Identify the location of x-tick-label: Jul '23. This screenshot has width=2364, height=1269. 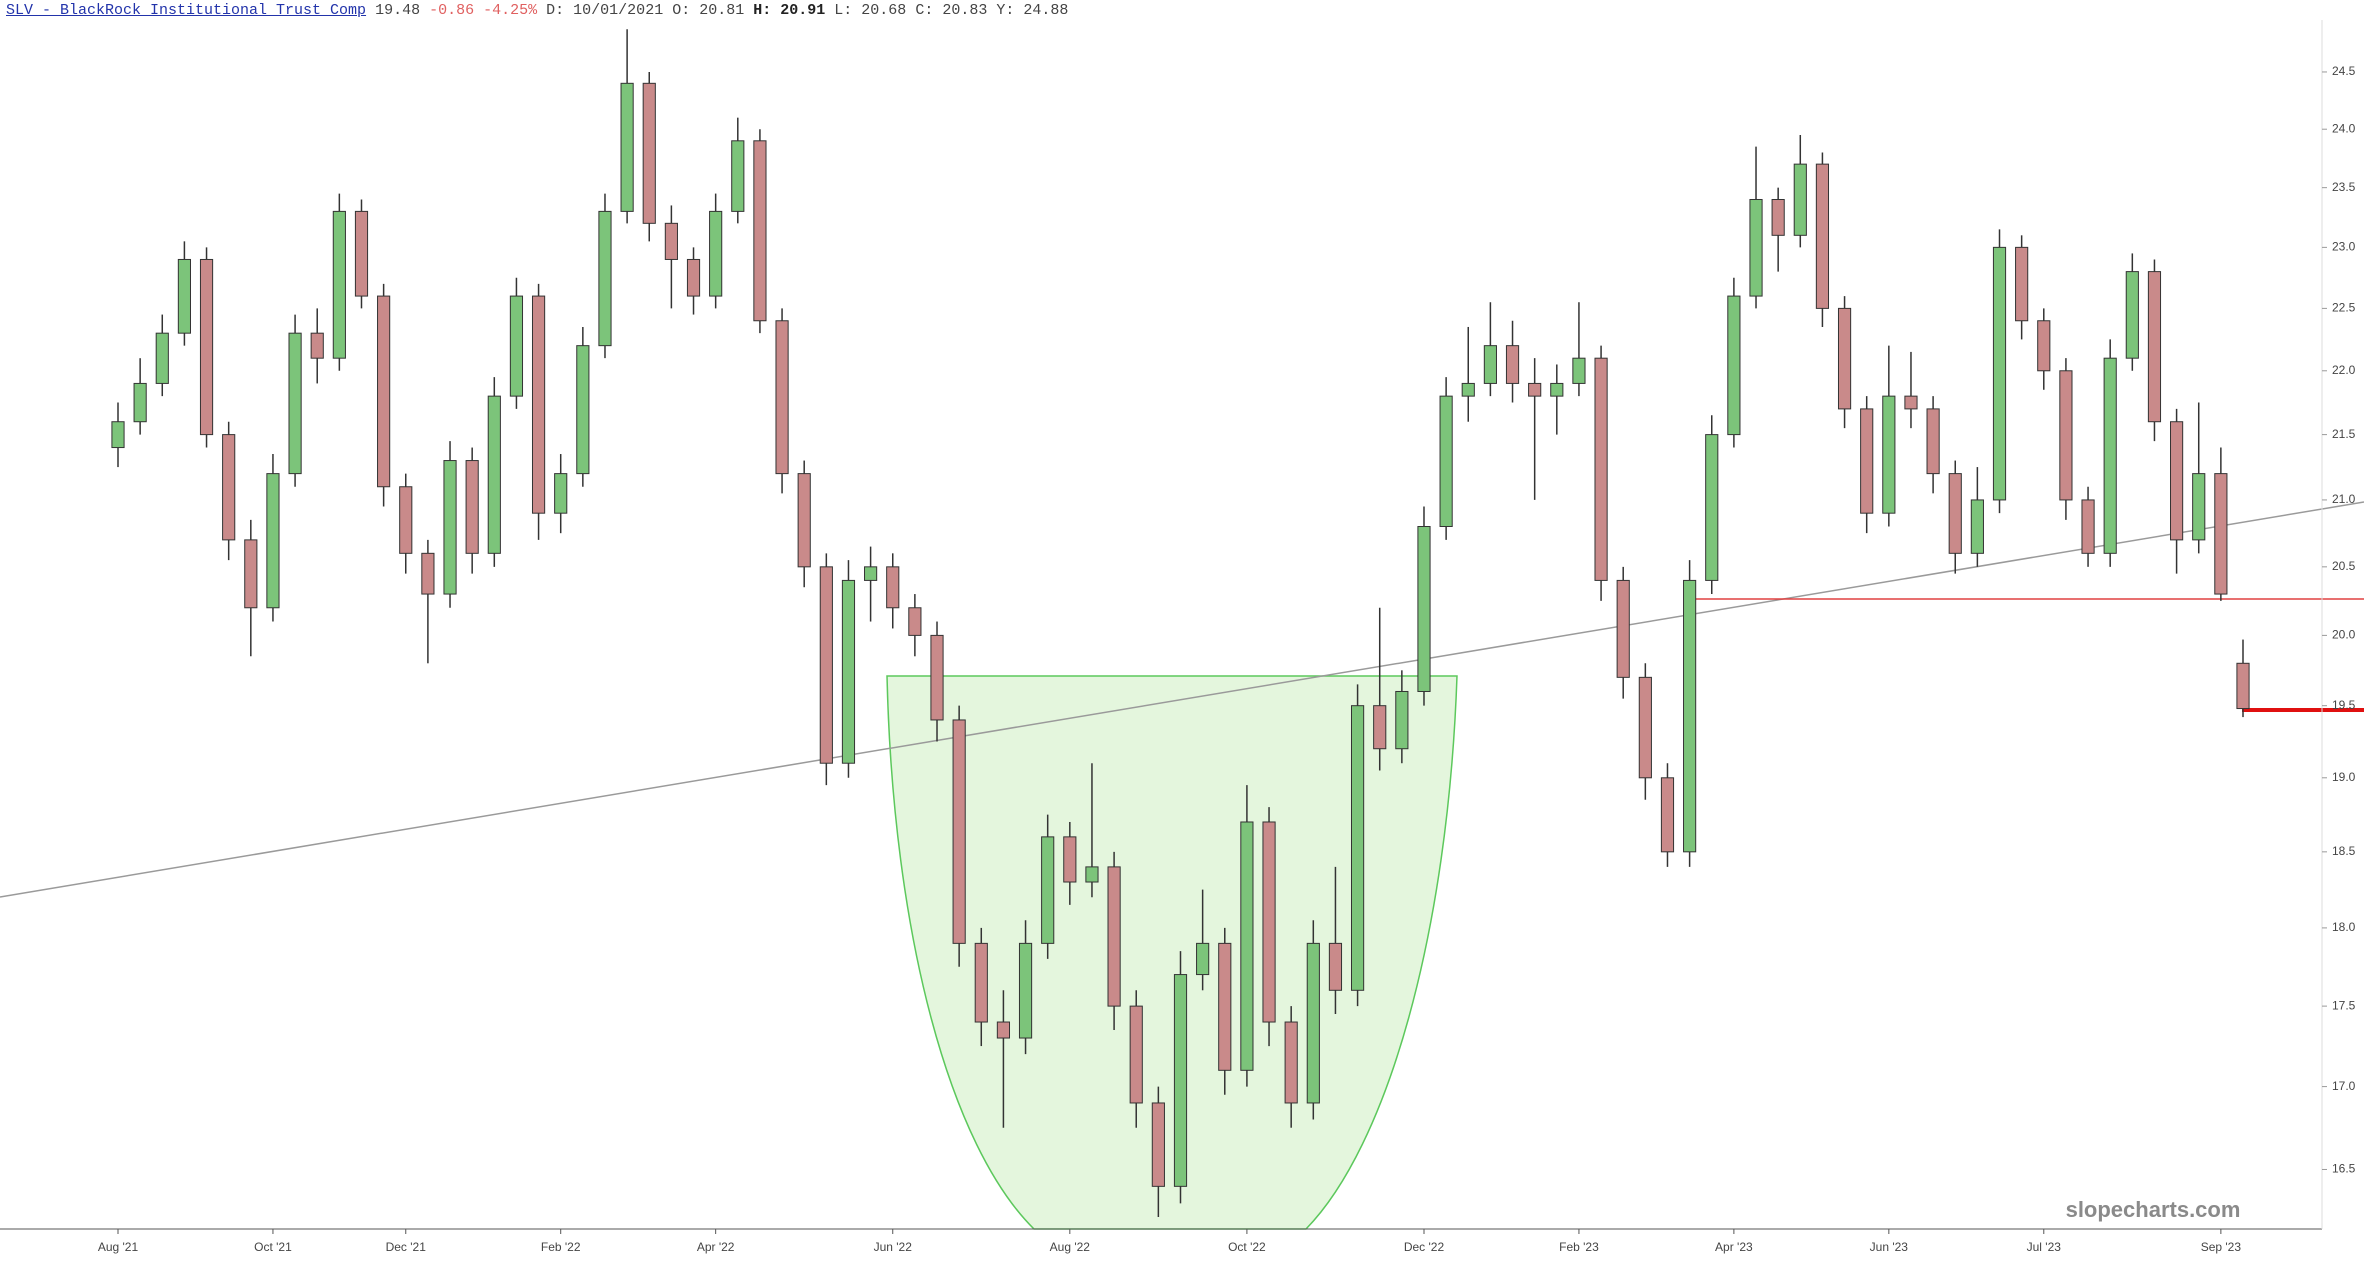
(2044, 1247).